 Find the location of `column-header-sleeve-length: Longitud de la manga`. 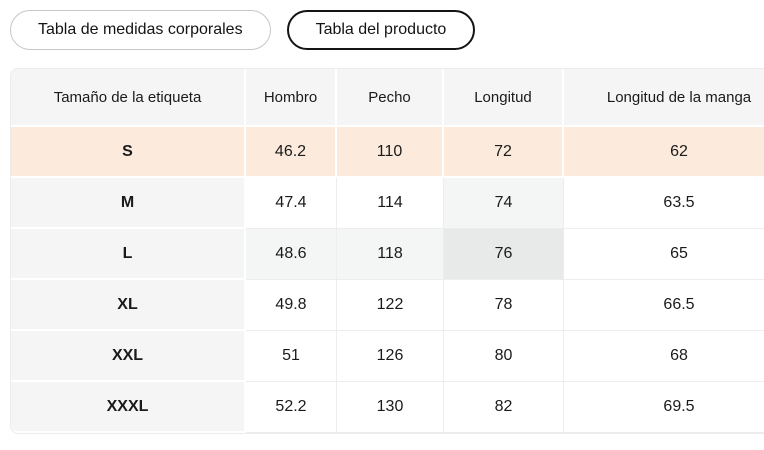

column-header-sleeve-length: Longitud de la manga is located at coordinates (664, 98).